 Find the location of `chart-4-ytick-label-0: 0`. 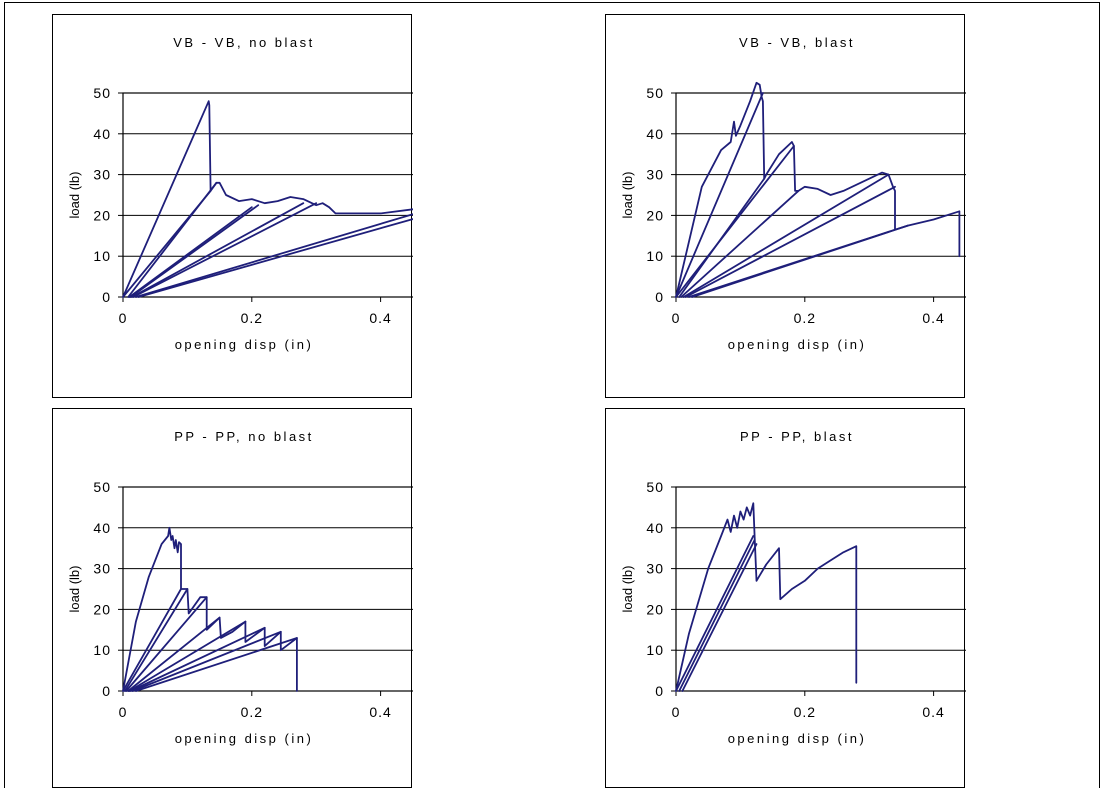

chart-4-ytick-label-0: 0 is located at coordinates (659, 691).